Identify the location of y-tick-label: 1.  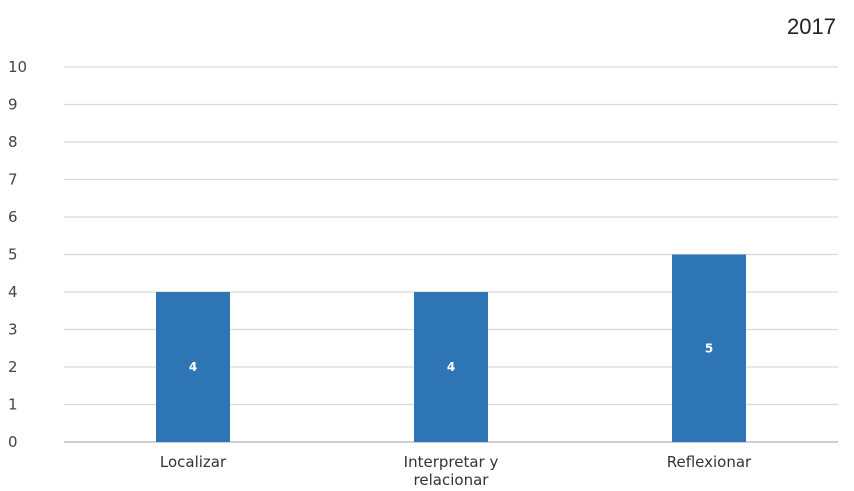
(13, 405).